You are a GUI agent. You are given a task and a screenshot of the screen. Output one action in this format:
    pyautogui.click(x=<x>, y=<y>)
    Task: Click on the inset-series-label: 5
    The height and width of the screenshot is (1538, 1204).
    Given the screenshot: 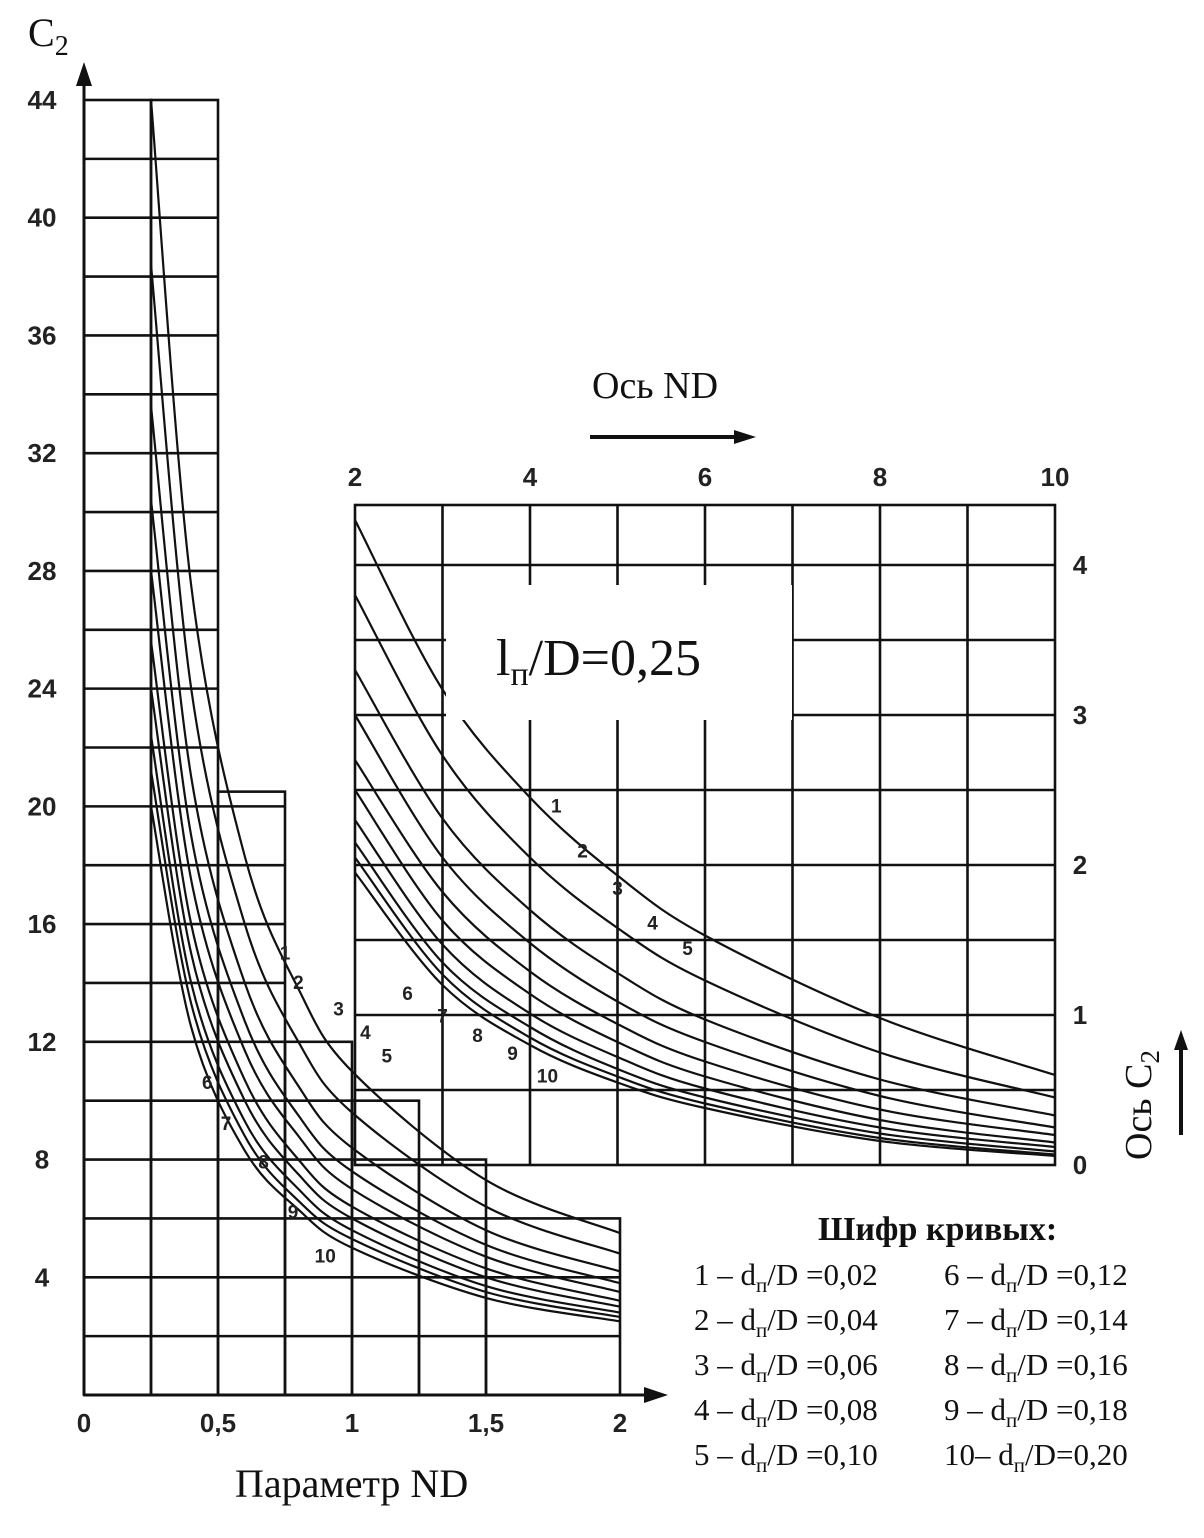 What is the action you would take?
    pyautogui.click(x=687, y=949)
    